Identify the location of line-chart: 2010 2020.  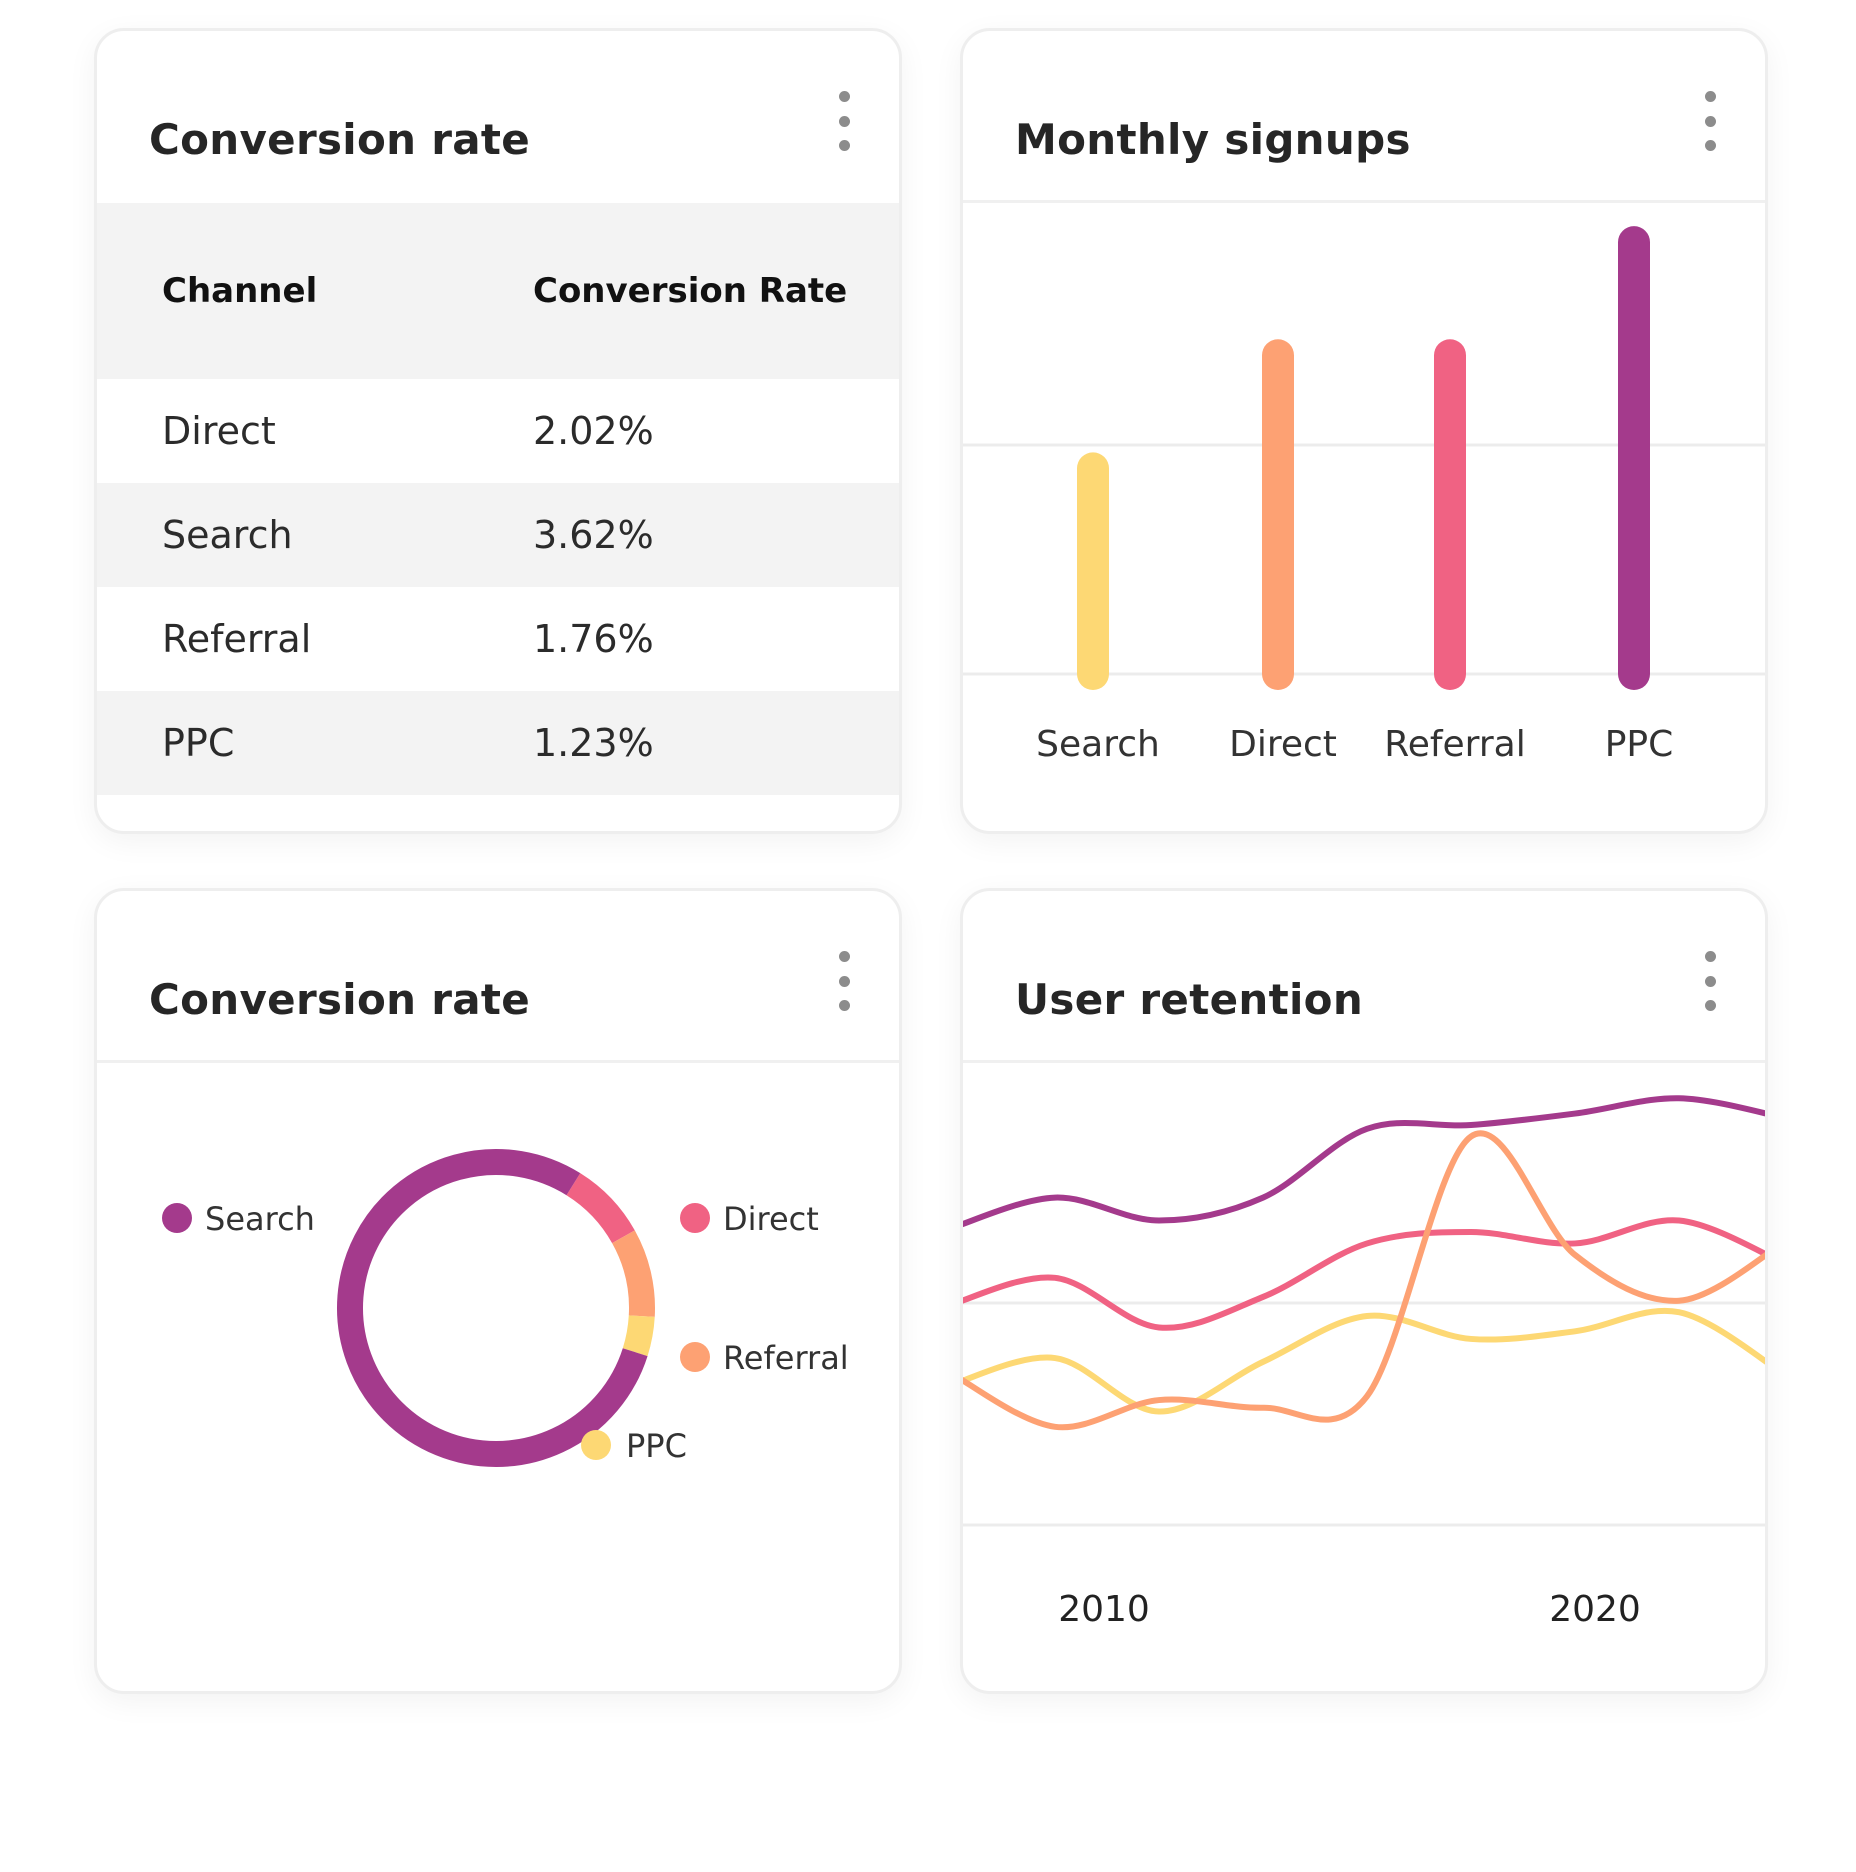
(1365, 1362).